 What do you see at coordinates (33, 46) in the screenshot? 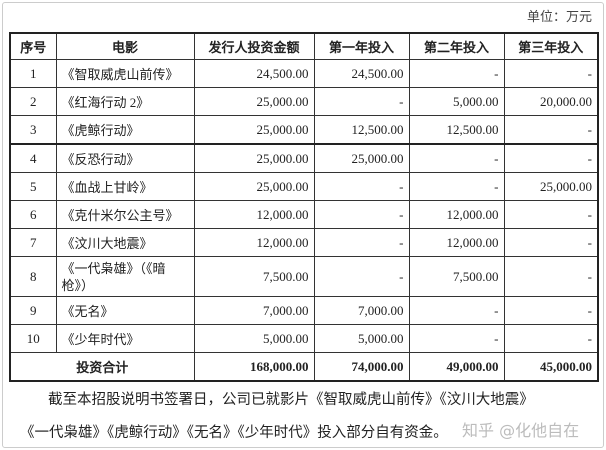
I see `column-header: 序号` at bounding box center [33, 46].